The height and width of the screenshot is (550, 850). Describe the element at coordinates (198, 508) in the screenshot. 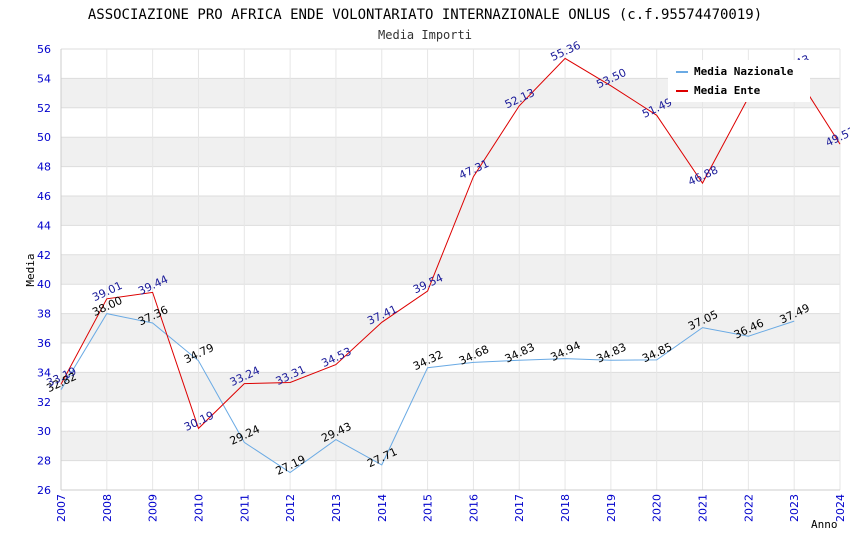

I see `x-tick-label: 2010` at that location.